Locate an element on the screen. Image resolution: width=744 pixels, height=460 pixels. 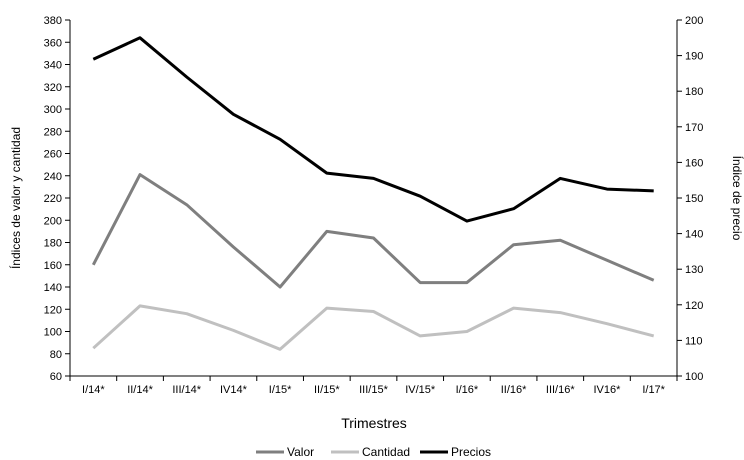
y2-tick-label: 110 is located at coordinates (694, 341).